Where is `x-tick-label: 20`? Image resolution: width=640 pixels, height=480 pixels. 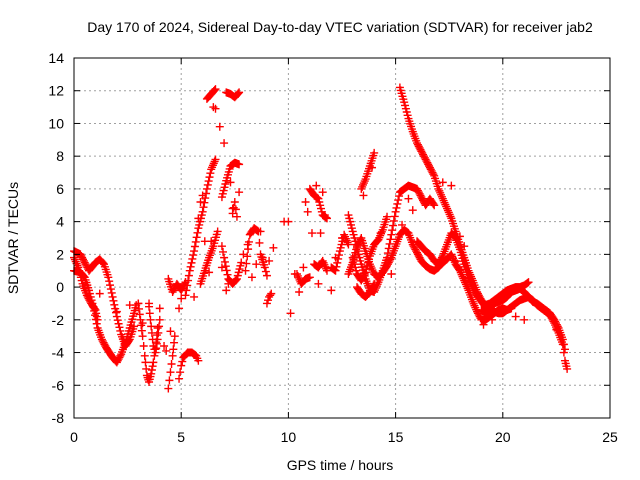 x-tick-label: 20 is located at coordinates (503, 437).